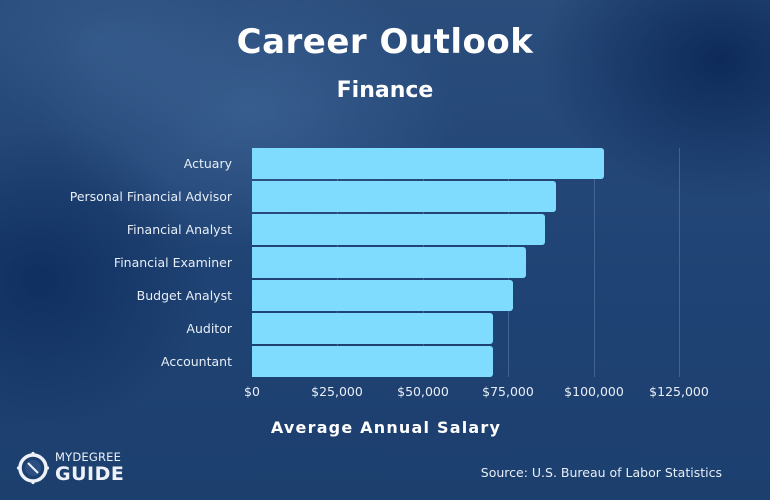  Describe the element at coordinates (252, 391) in the screenshot. I see `x-tick-label: $0` at that location.